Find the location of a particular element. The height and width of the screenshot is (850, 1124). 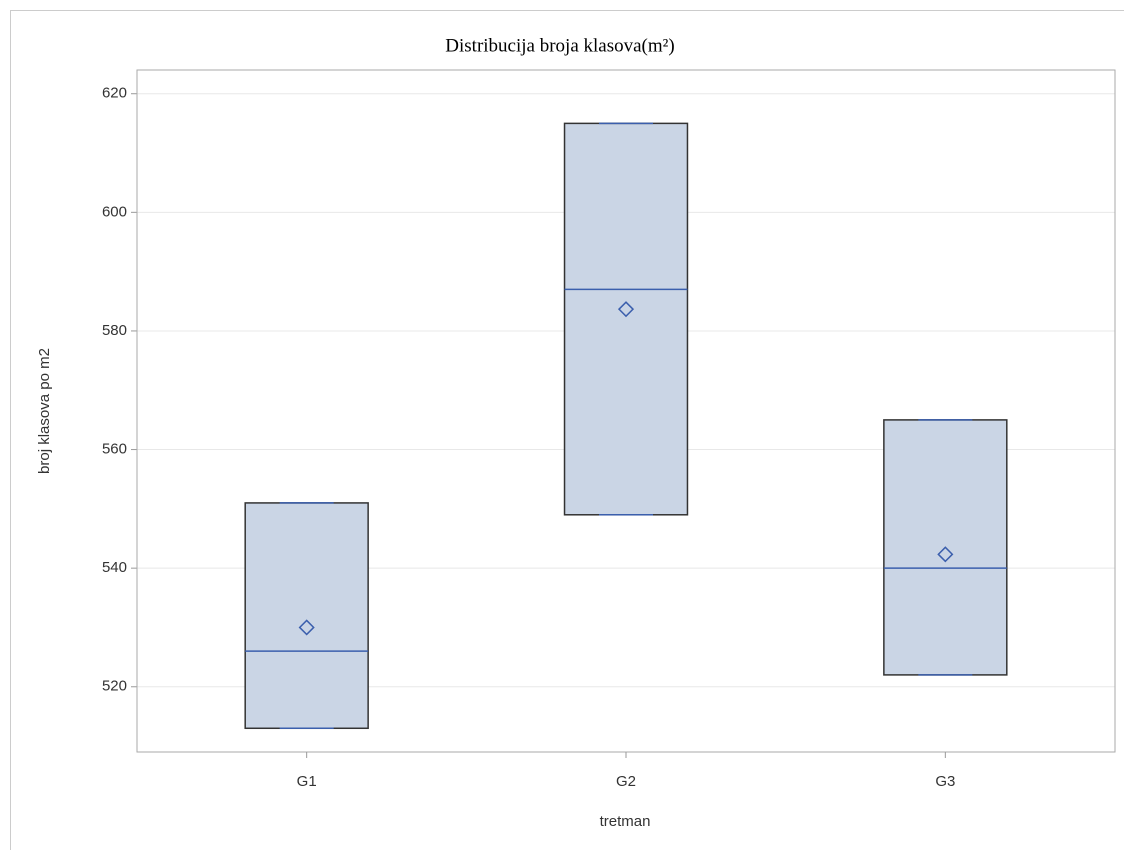

y-tick-label: 600 is located at coordinates (114, 211).